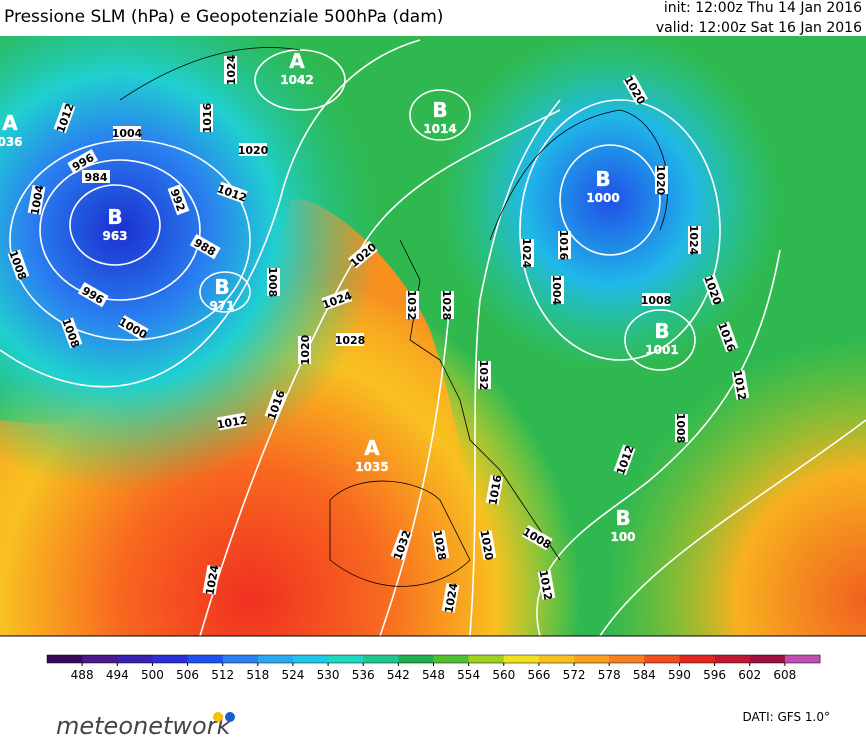 This screenshot has height=738, width=866. What do you see at coordinates (574, 675) in the screenshot?
I see `colorbar-label: 572` at bounding box center [574, 675].